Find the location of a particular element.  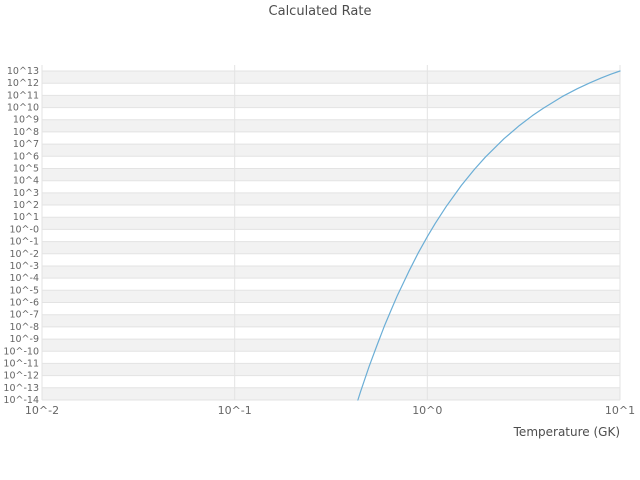

y-tick-label: 10^13 is located at coordinates (23, 71).